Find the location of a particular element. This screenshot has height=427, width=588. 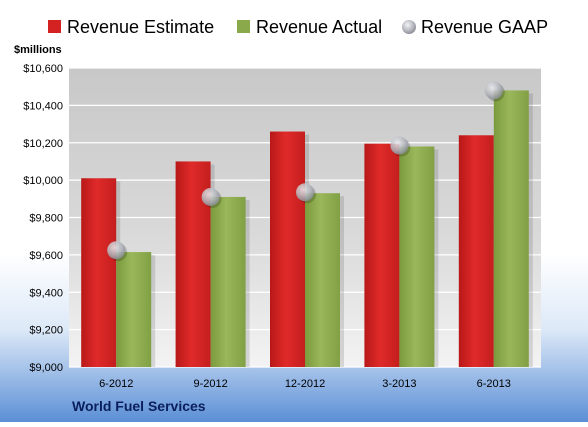

y-tick-label: $9,200 is located at coordinates (46, 331).